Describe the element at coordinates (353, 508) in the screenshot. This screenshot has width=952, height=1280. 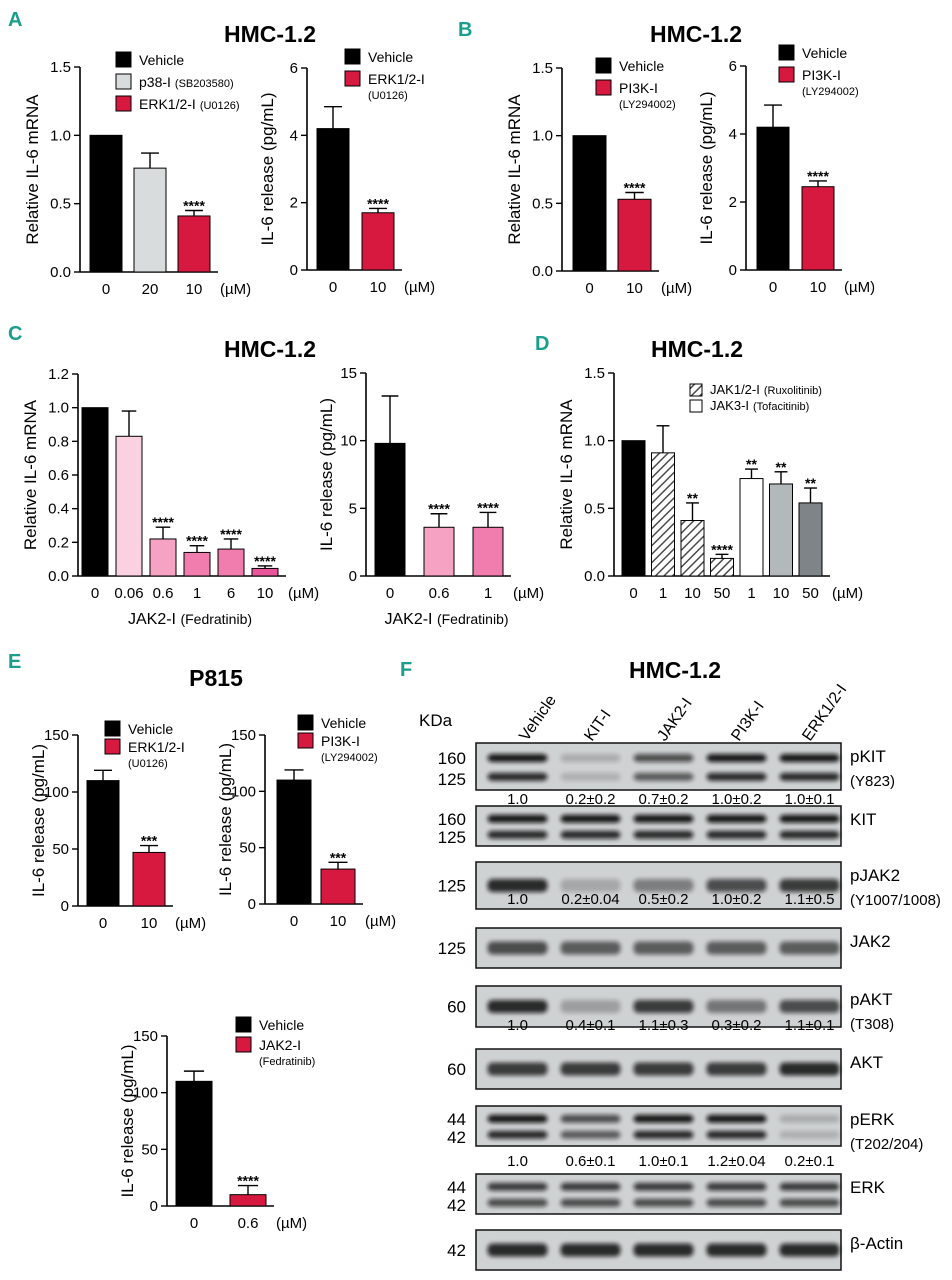
I see `y-tick-label: 5` at that location.